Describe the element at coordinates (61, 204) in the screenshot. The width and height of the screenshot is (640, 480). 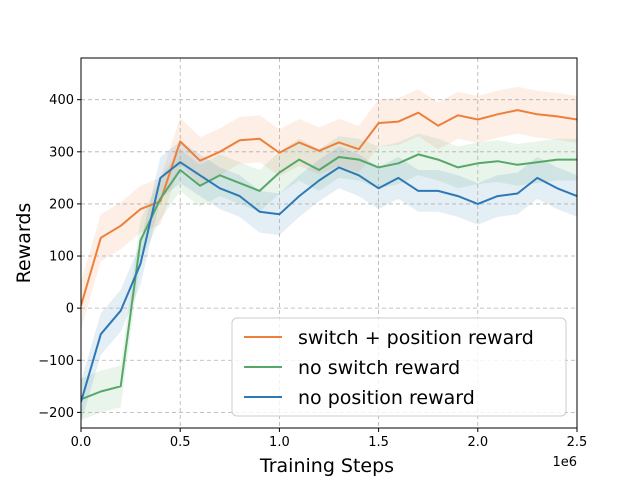
I see `y-tick-label: 200` at that location.